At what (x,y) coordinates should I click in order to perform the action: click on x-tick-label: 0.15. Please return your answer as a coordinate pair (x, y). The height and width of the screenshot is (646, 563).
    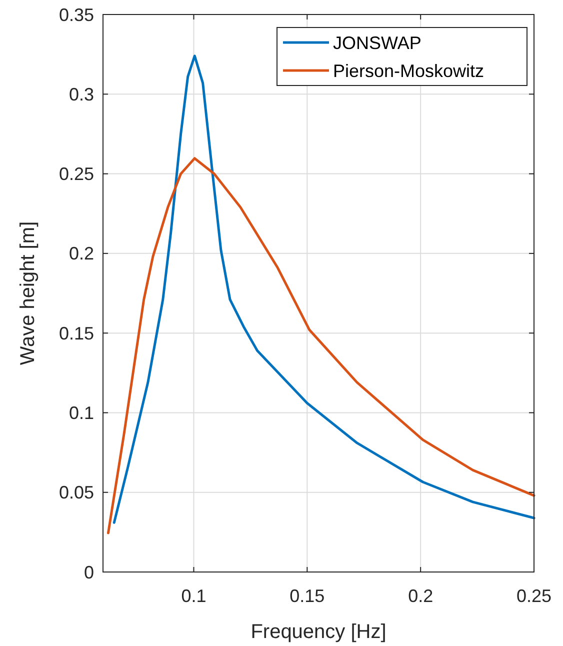
    Looking at the image, I should click on (307, 596).